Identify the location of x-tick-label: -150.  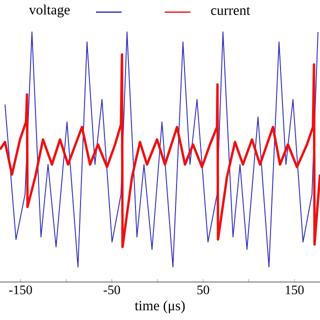
(20, 290).